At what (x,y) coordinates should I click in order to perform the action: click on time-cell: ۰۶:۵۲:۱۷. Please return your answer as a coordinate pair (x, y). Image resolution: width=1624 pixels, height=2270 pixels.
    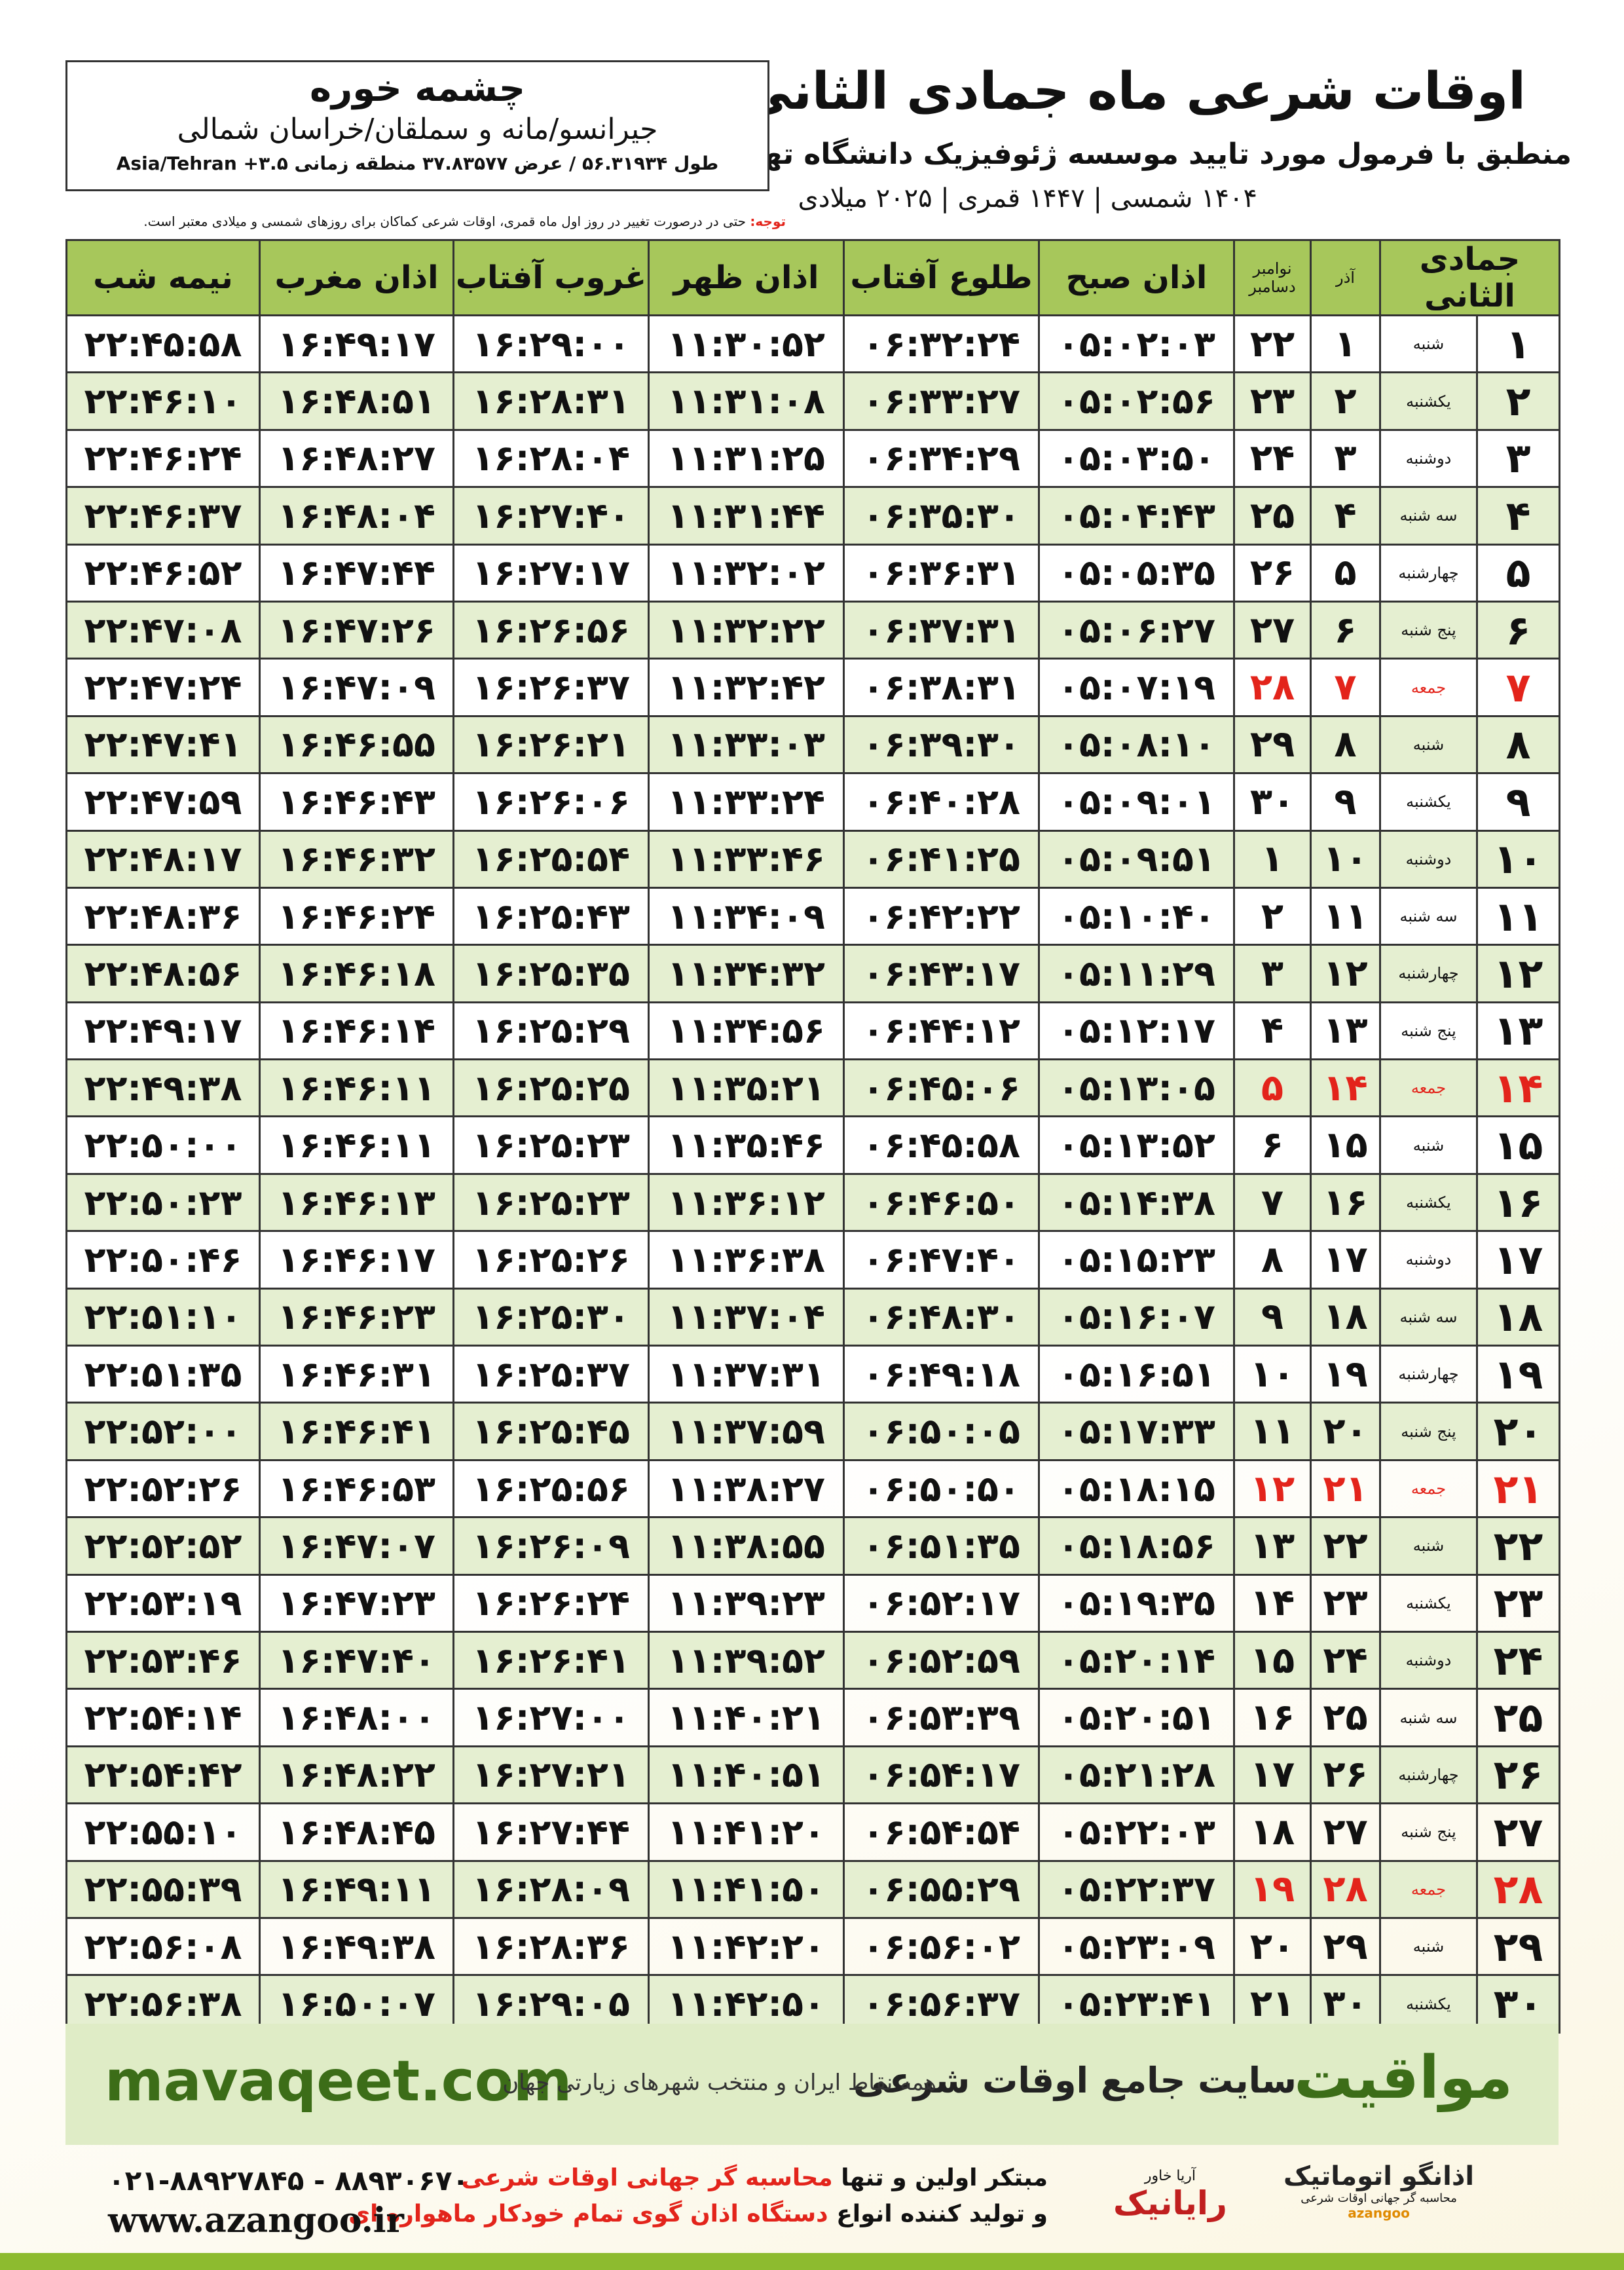
    Looking at the image, I should click on (941, 1603).